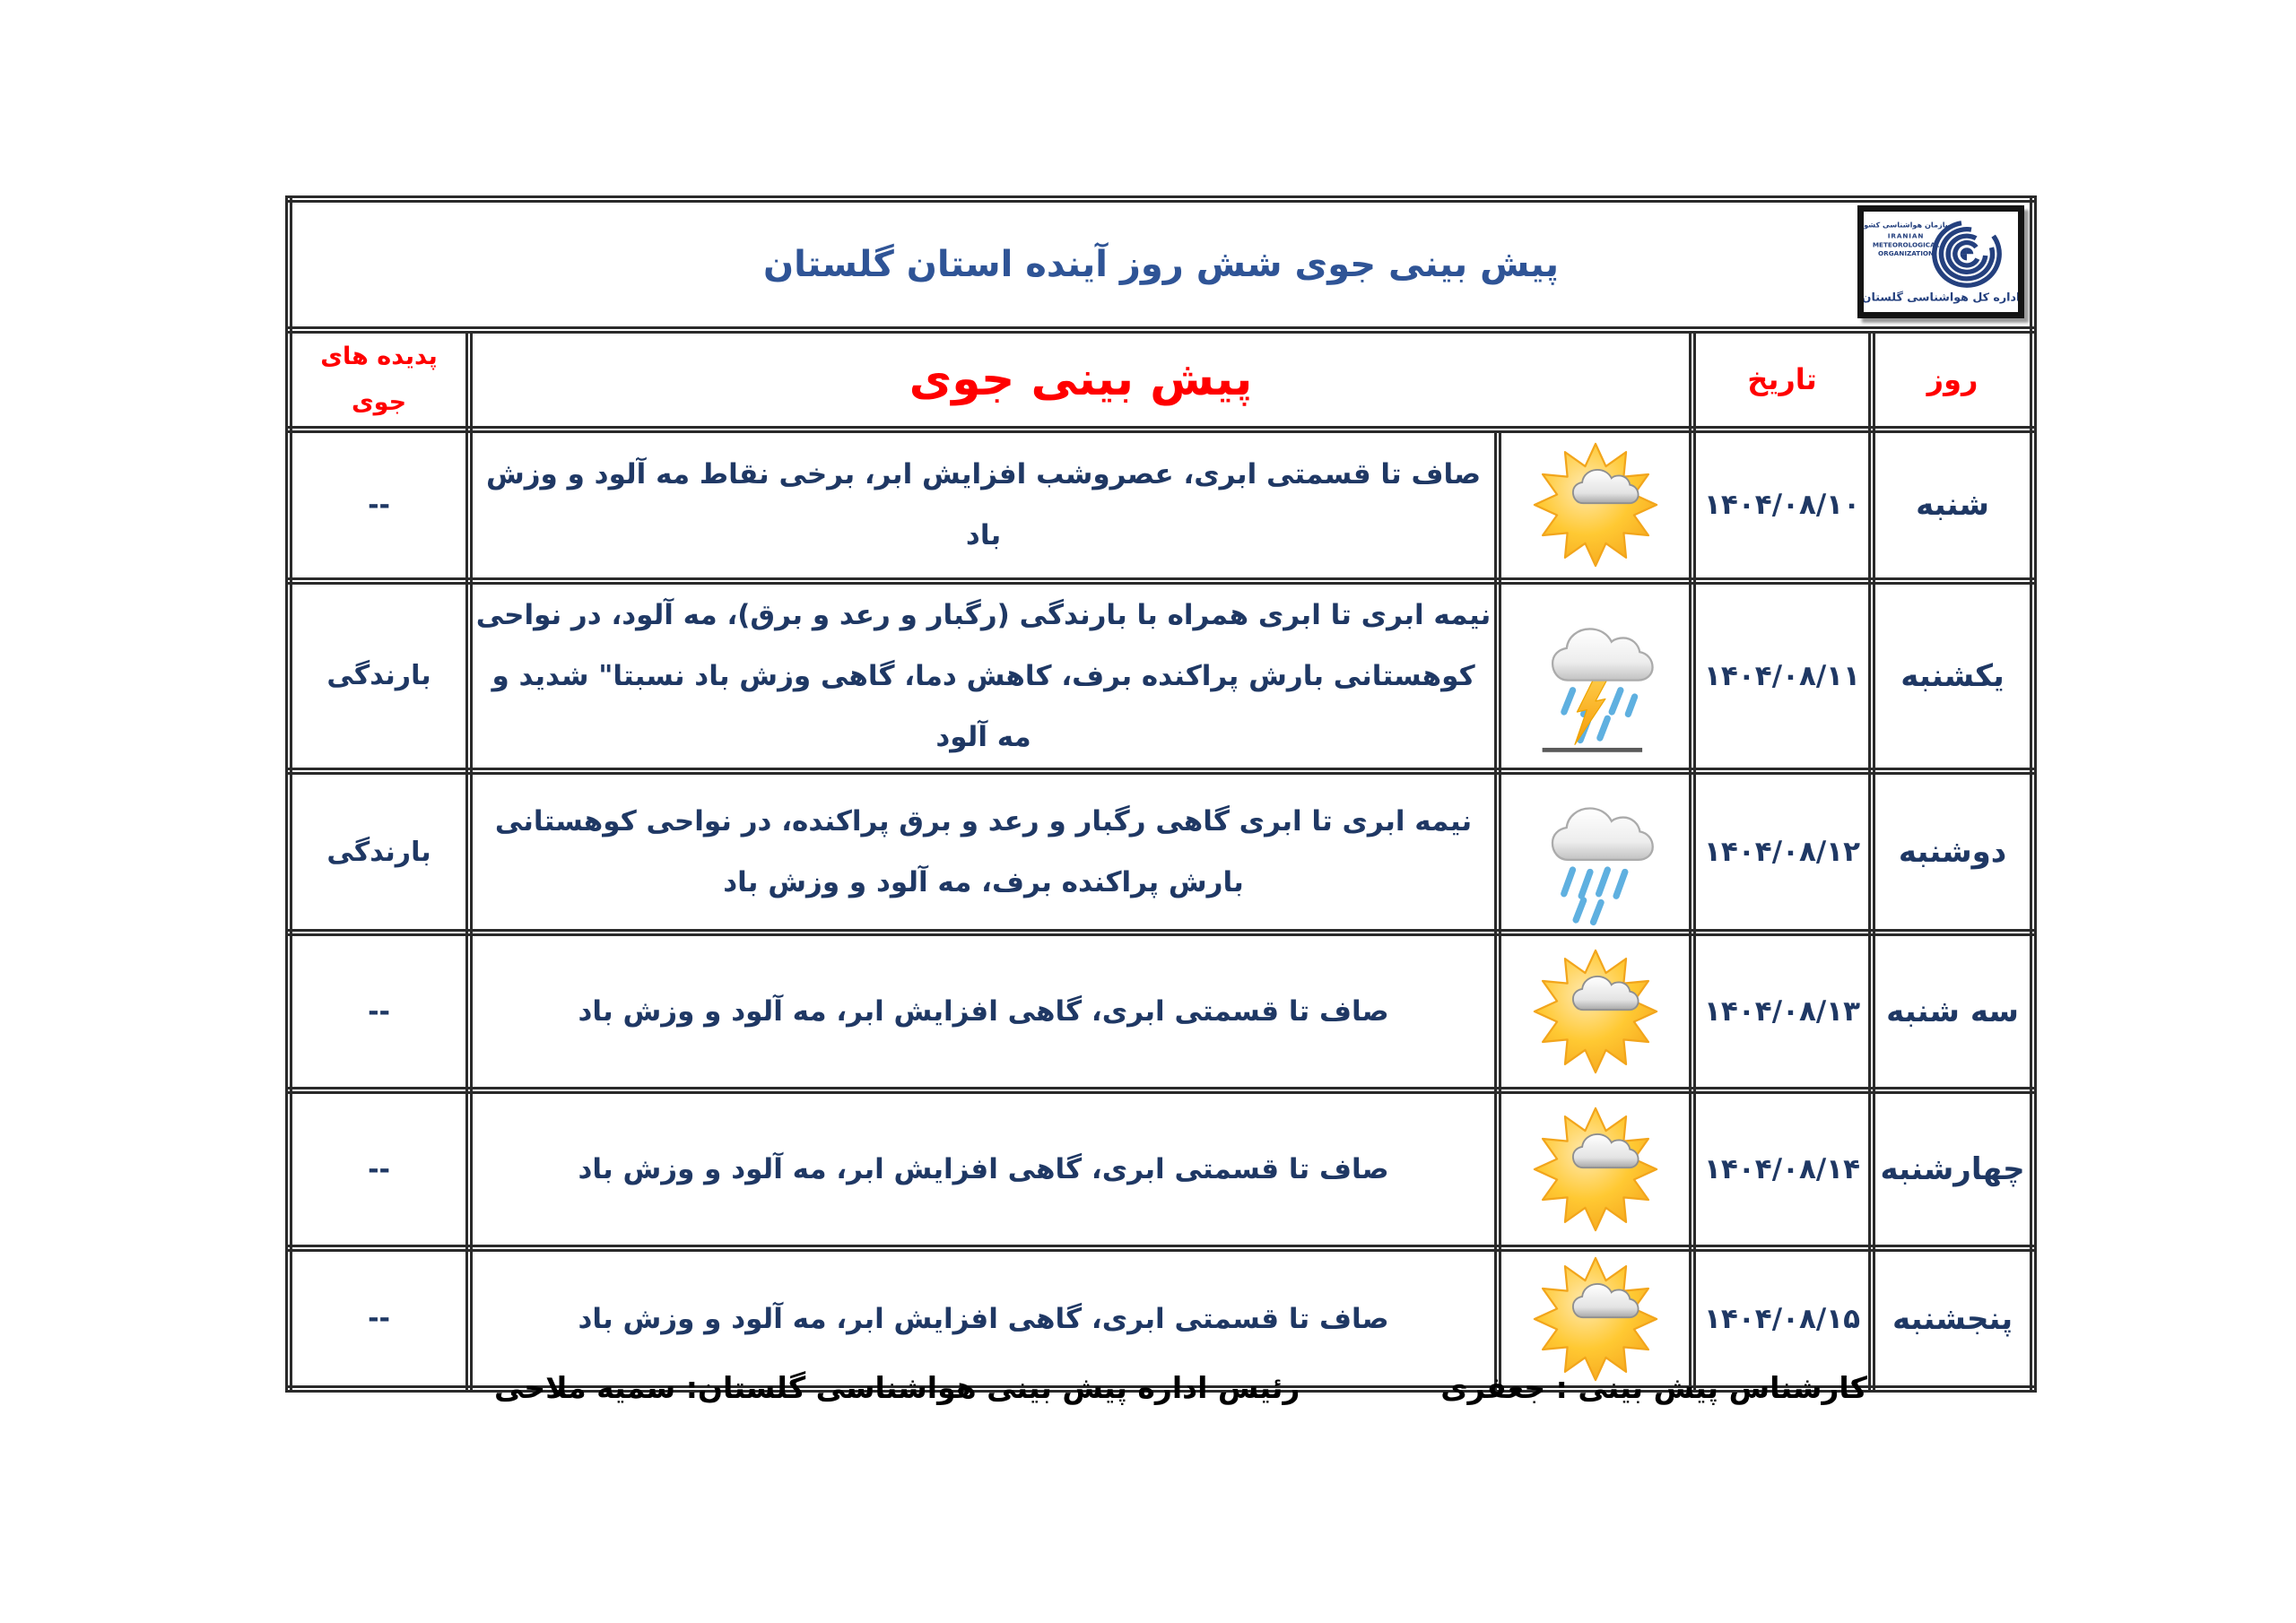  I want to click on day-label: سه شنبه, so click(1953, 1012).